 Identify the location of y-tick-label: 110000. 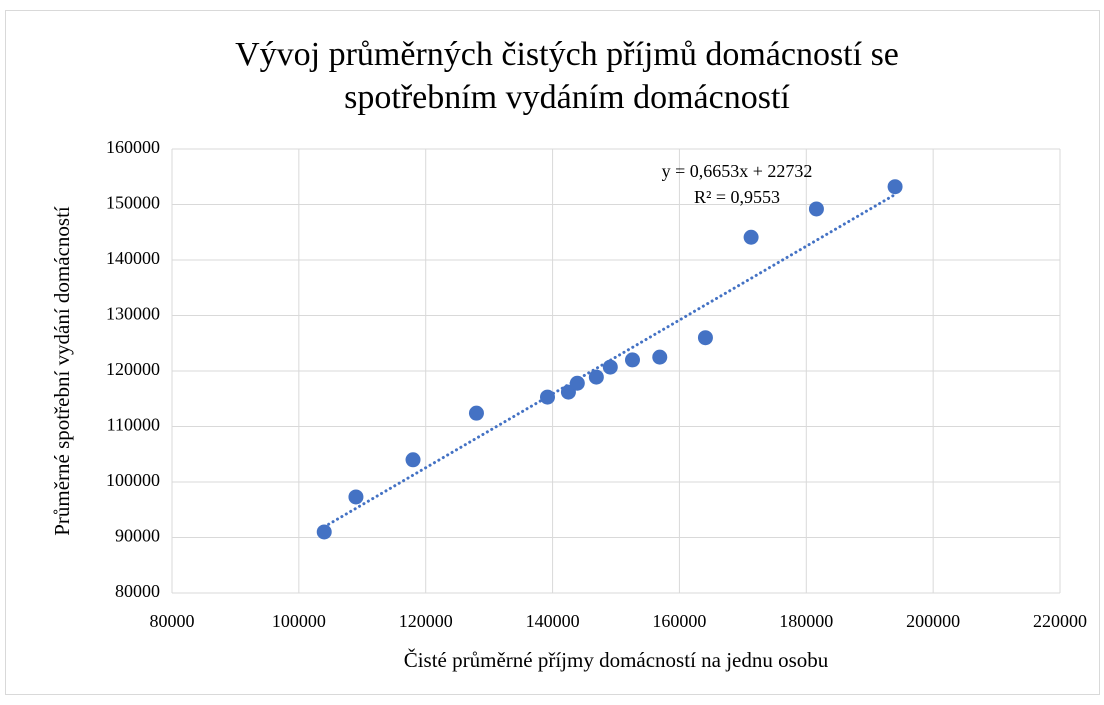
(133, 425).